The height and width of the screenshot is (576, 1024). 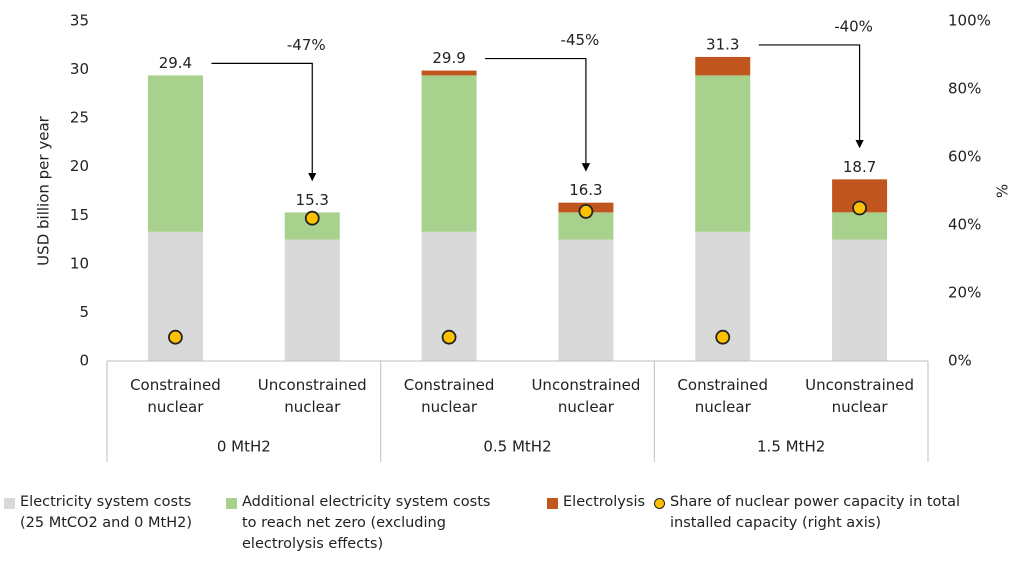 I want to click on reduction-label: -45%, so click(x=580, y=40).